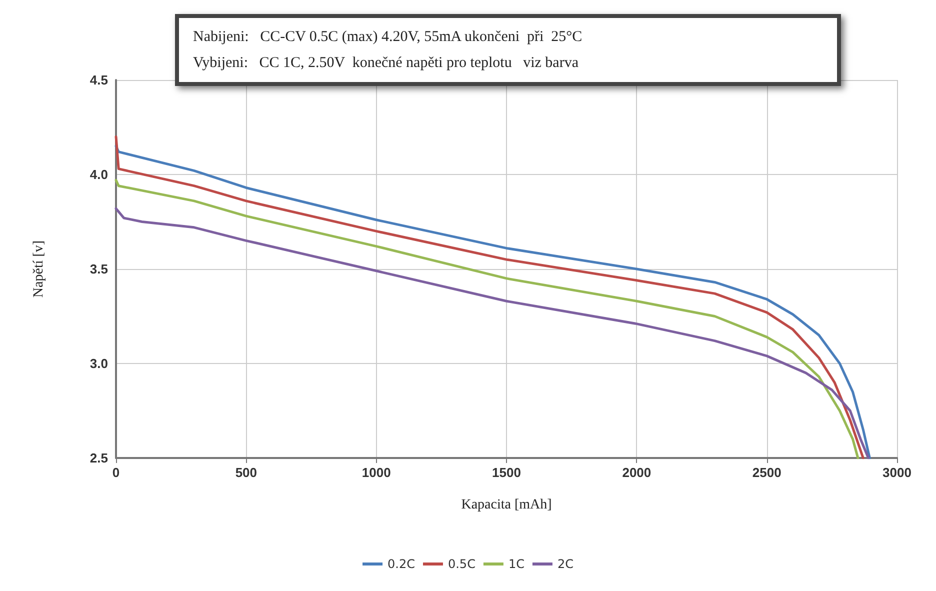 This screenshot has width=936, height=591. I want to click on legend-label: 0.5C, so click(462, 564).